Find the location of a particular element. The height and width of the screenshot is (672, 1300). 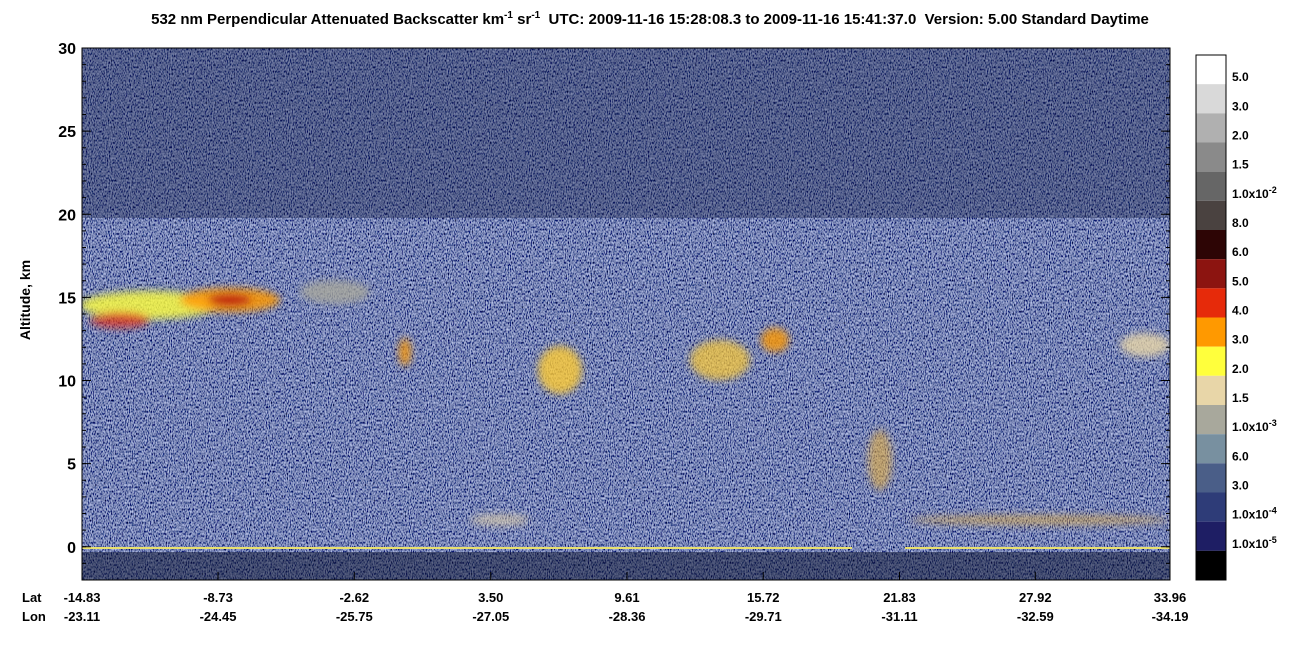

colorbar-frame is located at coordinates (1211, 317).